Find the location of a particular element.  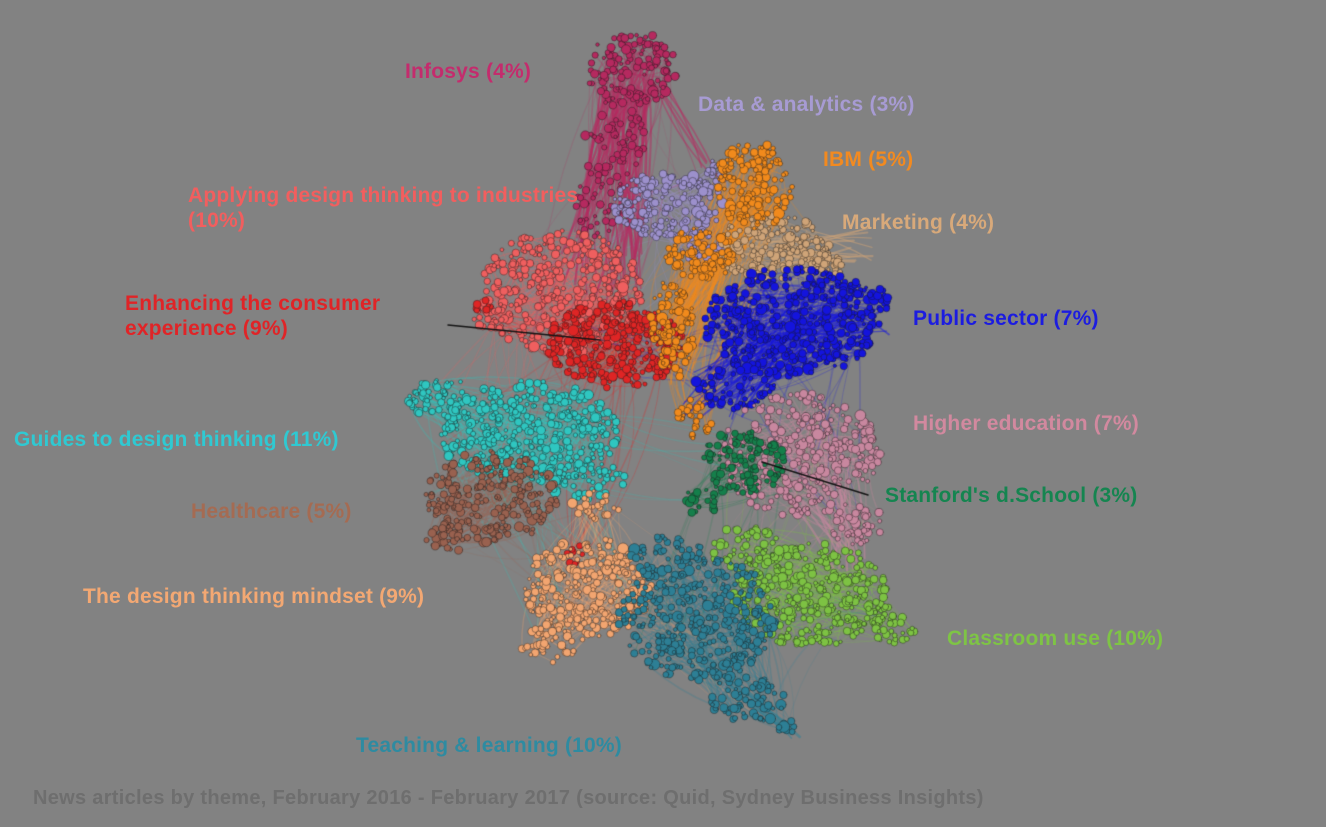

cluster-label-marketing: Marketing (4%) is located at coordinates (918, 222).